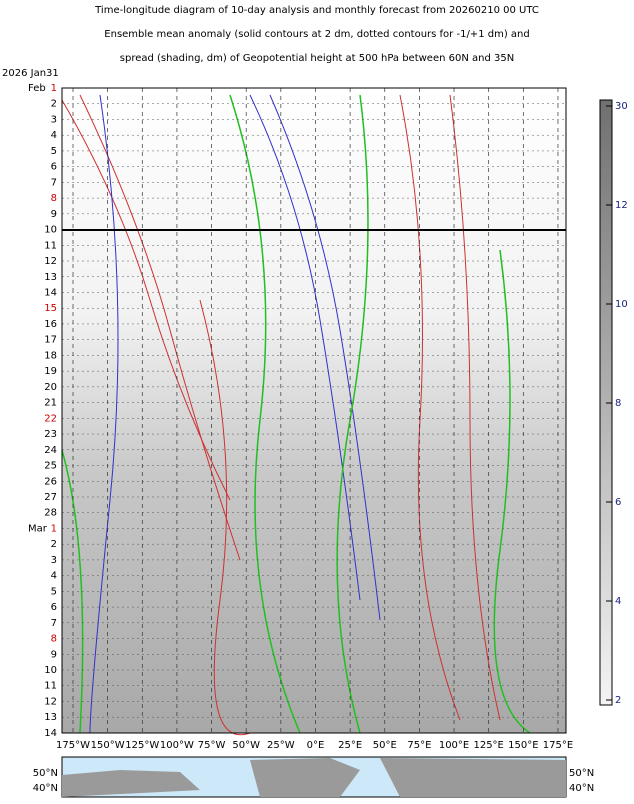 The image size is (634, 804). Describe the element at coordinates (37, 88) in the screenshot. I see `month-label: Feb` at that location.